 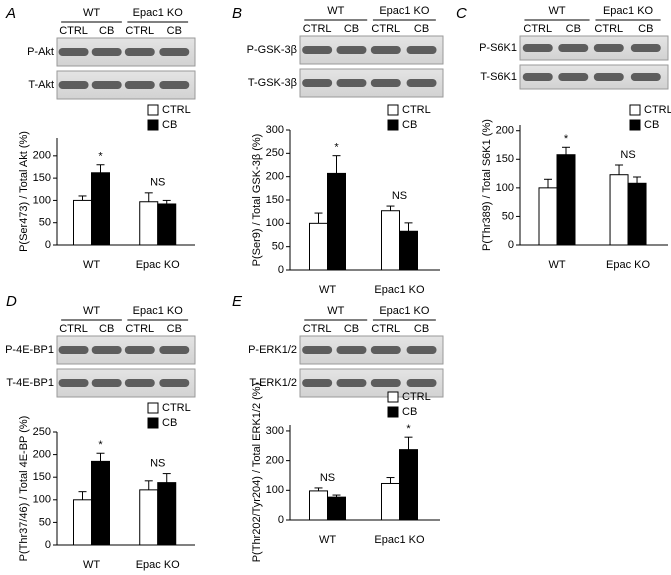 I want to click on y-axis-label: P(Thr202/Tyr204) / Total ERK1/2 (%), so click(x=257, y=473).